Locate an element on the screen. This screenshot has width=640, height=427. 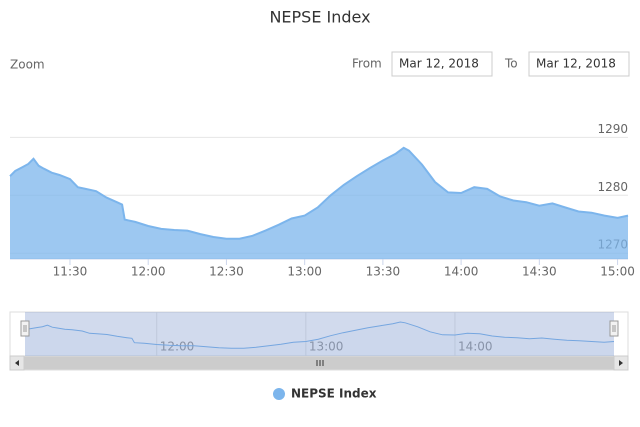
arrow-right is located at coordinates (621, 363).